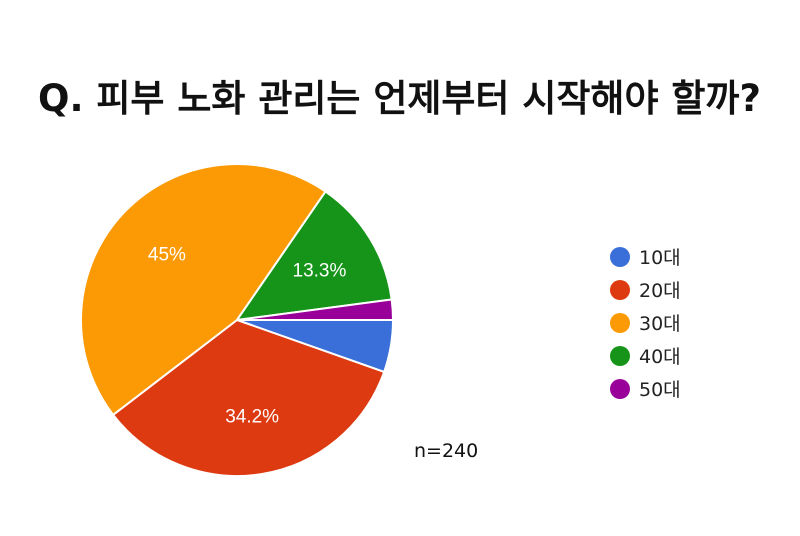 The width and height of the screenshot is (800, 536). What do you see at coordinates (660, 291) in the screenshot?
I see `legend-label: 20대` at bounding box center [660, 291].